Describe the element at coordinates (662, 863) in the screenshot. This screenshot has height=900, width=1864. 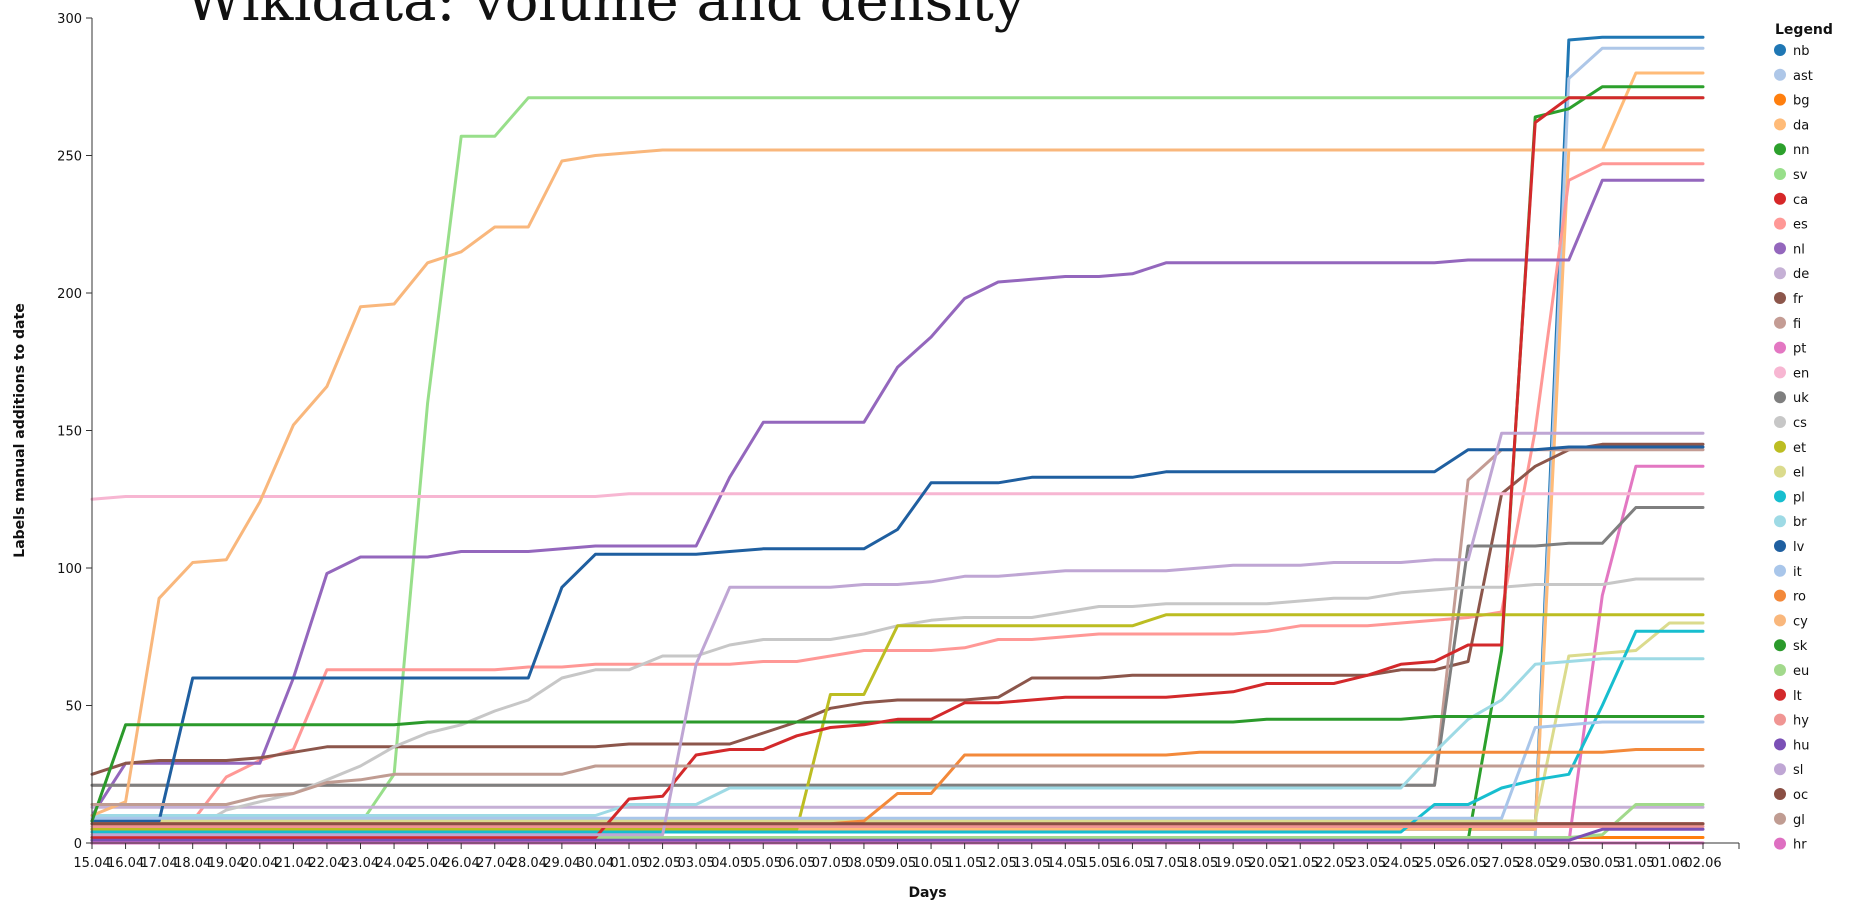
I see `x-tick-label: 02.05` at that location.